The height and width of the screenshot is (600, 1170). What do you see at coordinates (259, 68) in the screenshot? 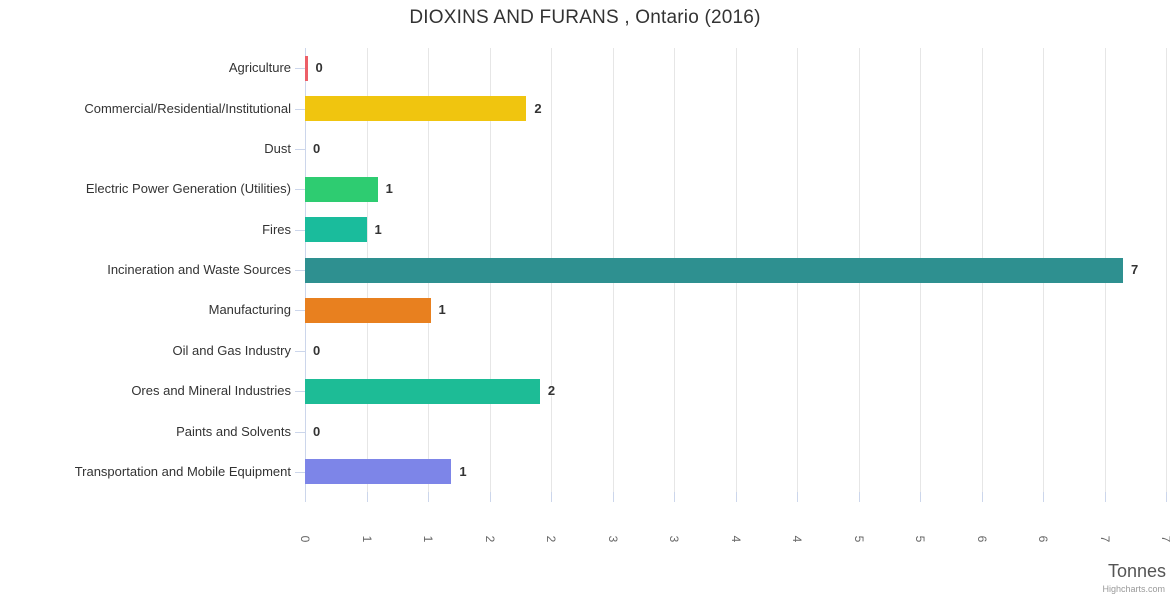
I see `category-label-agriculture: Agriculture` at bounding box center [259, 68].